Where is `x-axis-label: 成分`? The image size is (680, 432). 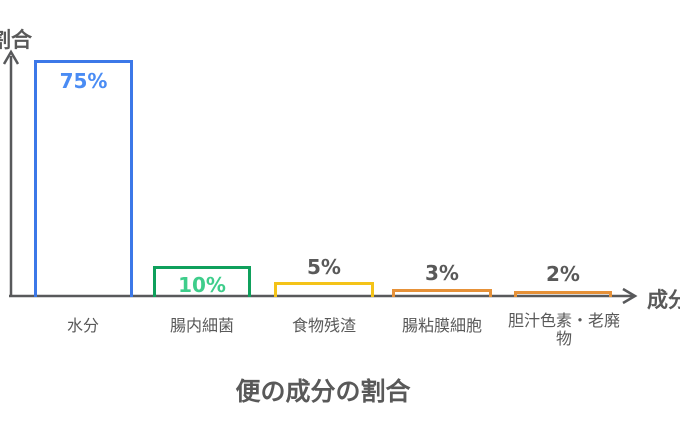 x-axis-label: 成分 is located at coordinates (663, 300).